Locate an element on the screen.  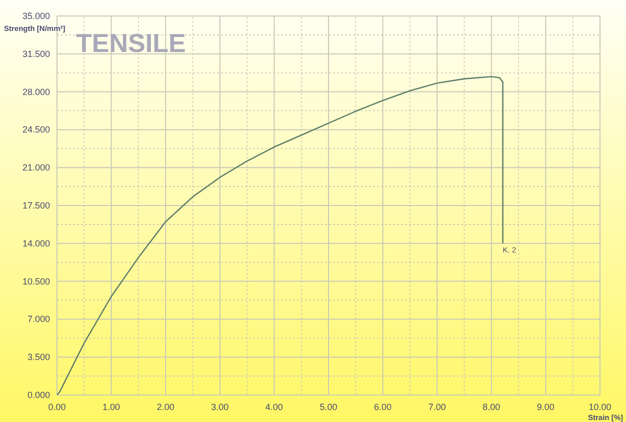
x-tick-label: 3.00 is located at coordinates (220, 407).